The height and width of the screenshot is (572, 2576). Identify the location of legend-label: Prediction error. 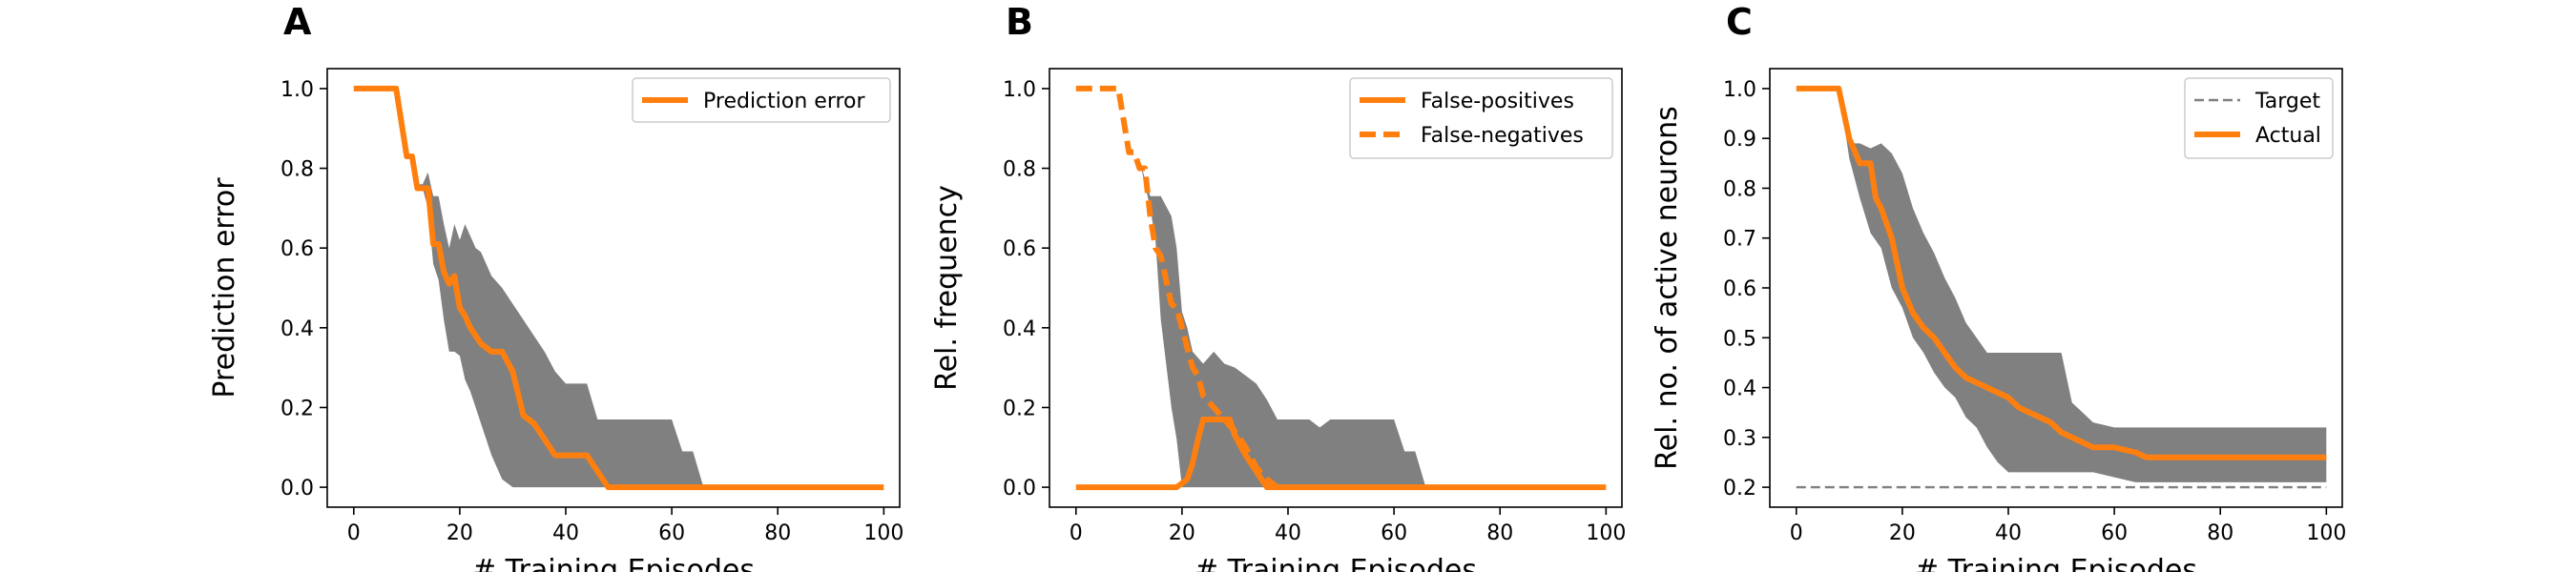
(784, 101).